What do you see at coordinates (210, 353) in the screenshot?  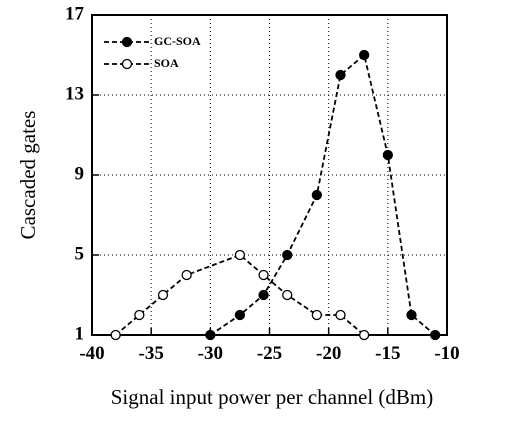 I see `x-tick-label: -30` at bounding box center [210, 353].